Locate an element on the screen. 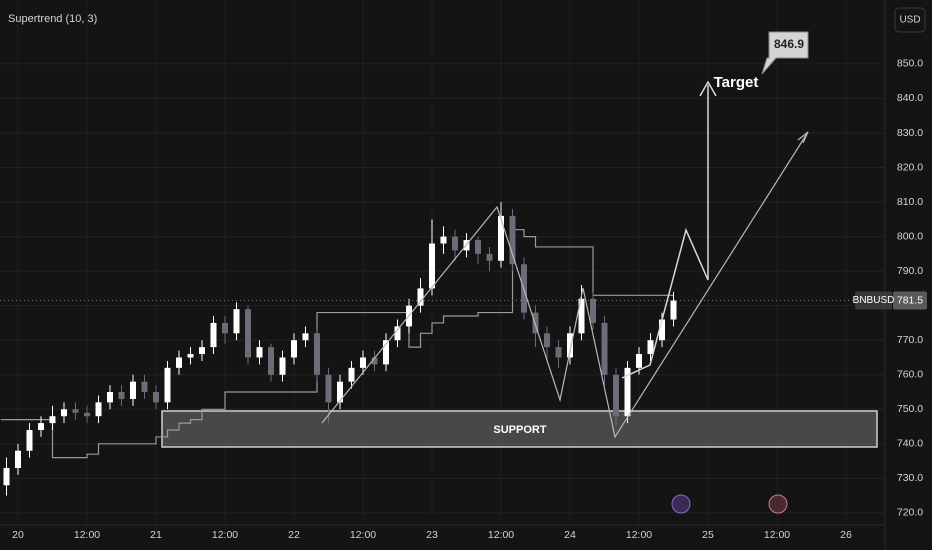 The width and height of the screenshot is (932, 550). support-zone is located at coordinates (519, 429).